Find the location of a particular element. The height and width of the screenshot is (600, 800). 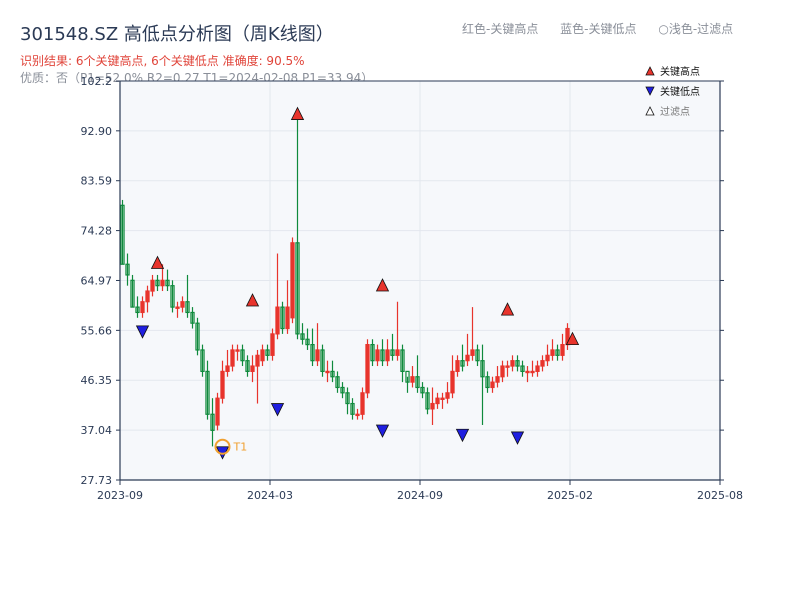

y-tick-label: 37.04 is located at coordinates (97, 430).